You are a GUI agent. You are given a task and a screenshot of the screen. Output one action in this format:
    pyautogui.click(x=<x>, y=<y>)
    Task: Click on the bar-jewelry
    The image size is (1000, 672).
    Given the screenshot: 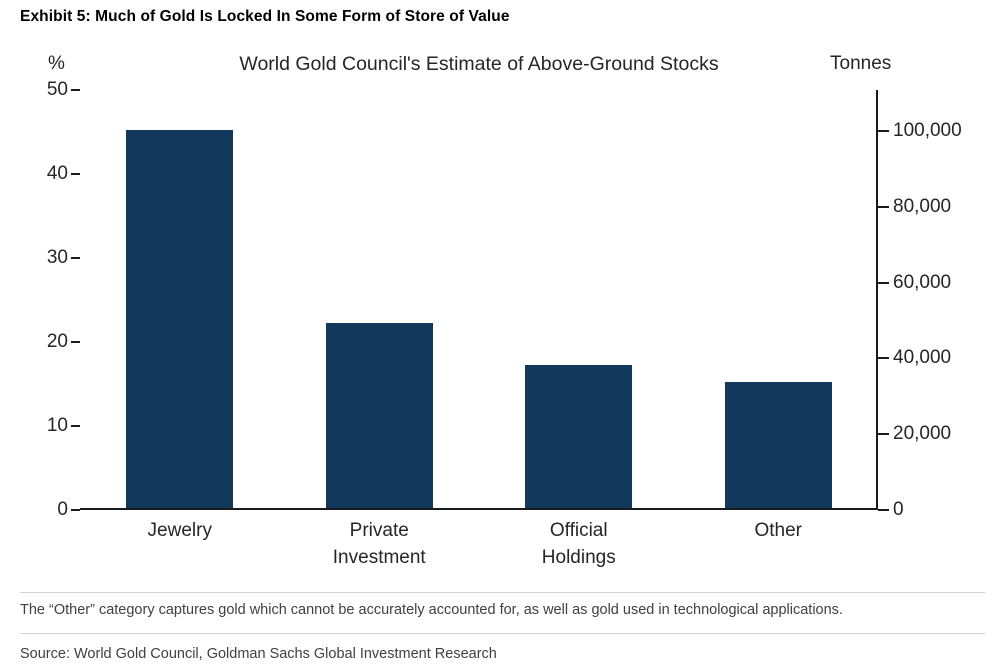 What is the action you would take?
    pyautogui.click(x=180, y=319)
    